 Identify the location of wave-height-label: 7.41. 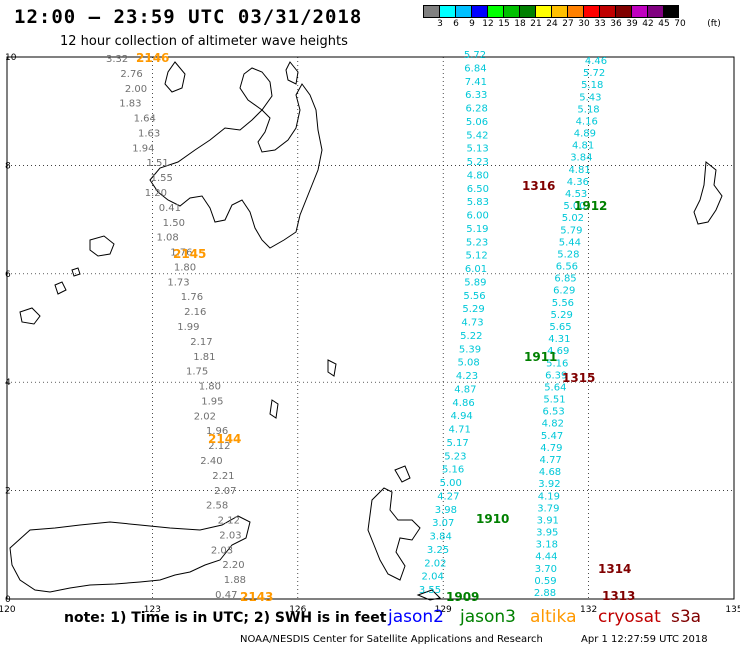
(476, 82).